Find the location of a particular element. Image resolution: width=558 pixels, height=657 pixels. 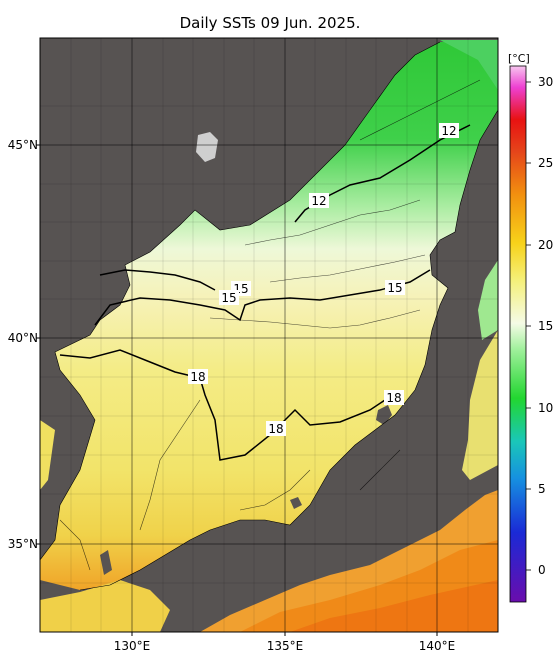

colorbar-tick-5: 5 is located at coordinates (542, 489).